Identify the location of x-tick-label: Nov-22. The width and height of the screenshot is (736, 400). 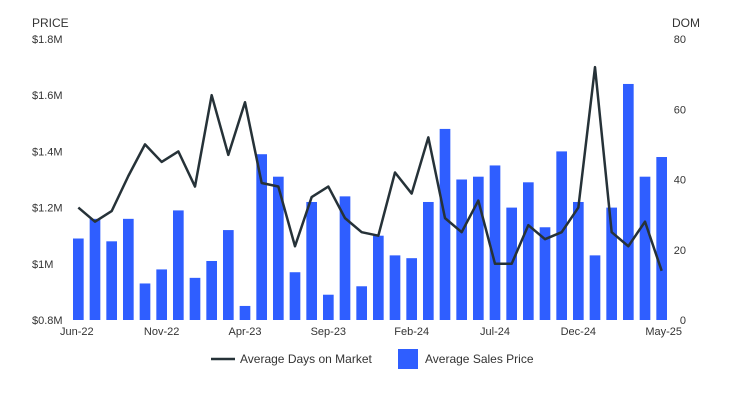
(161, 332).